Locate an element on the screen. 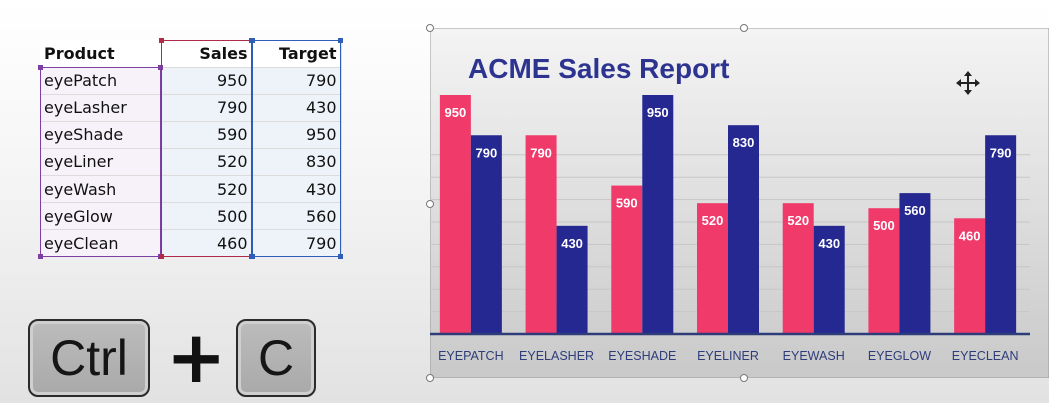  target-bar-eyeliner is located at coordinates (743, 229).